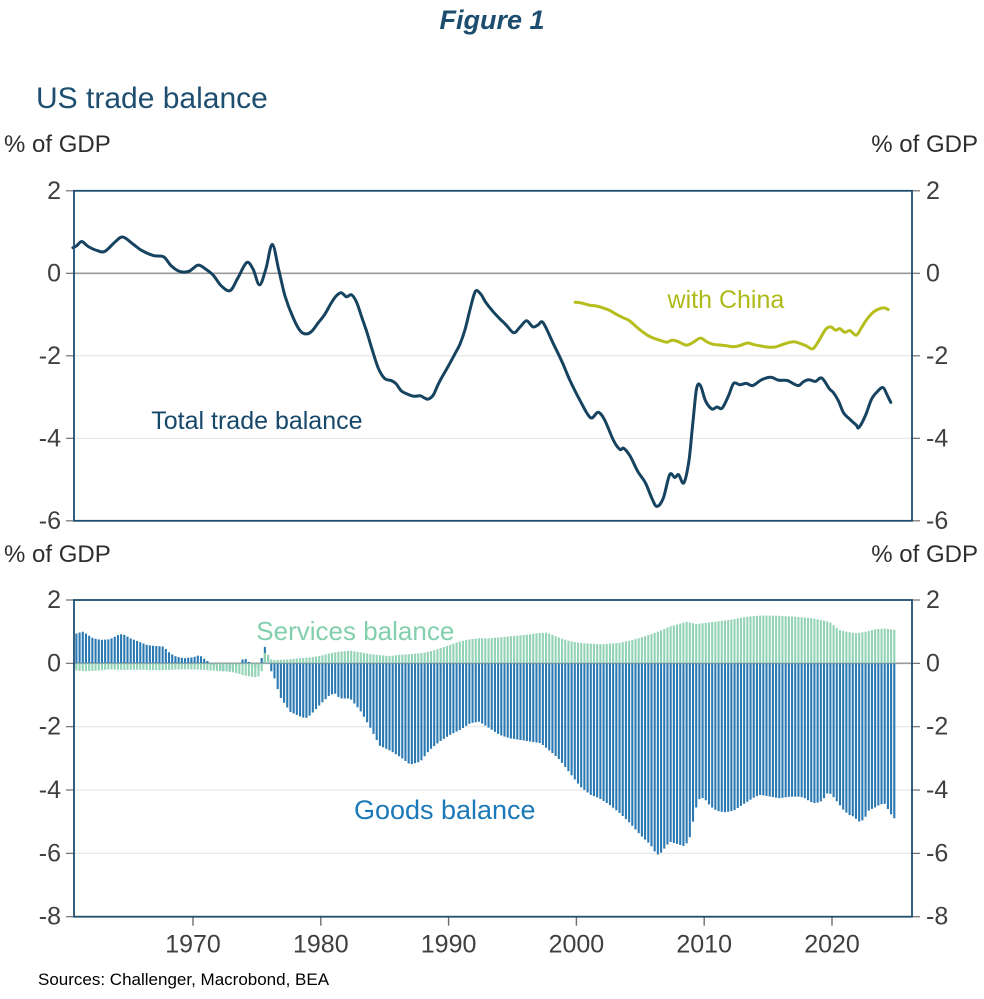  I want to click on y-axis-label-left: 0, so click(54, 273).